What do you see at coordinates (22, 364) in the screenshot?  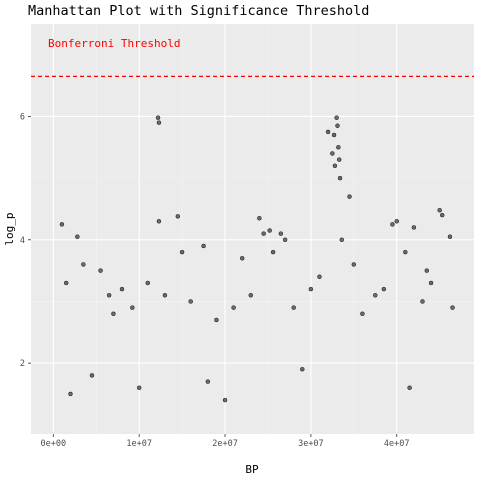 I see `y-tick-label: 2` at bounding box center [22, 364].